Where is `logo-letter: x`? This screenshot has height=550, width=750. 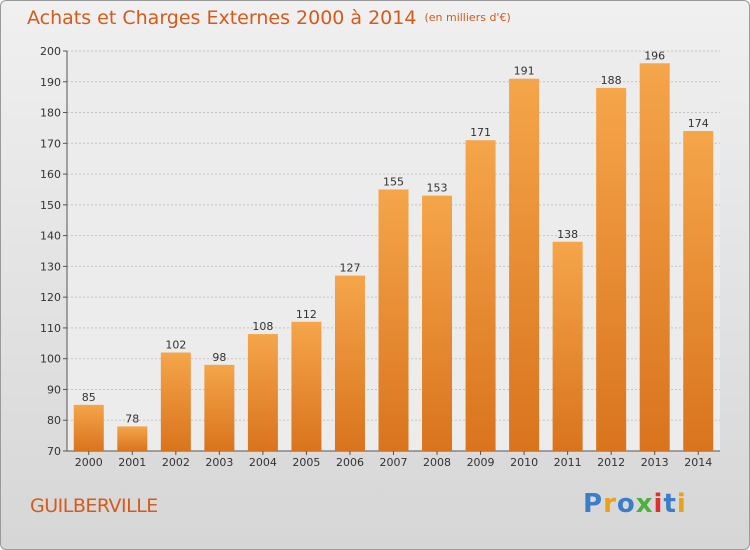
logo-letter: x is located at coordinates (644, 504).